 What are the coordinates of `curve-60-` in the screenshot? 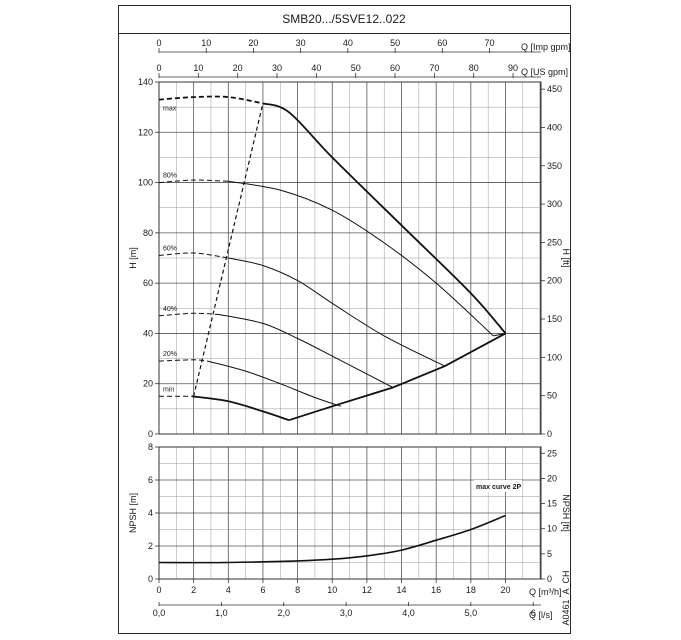 It's located at (337, 312).